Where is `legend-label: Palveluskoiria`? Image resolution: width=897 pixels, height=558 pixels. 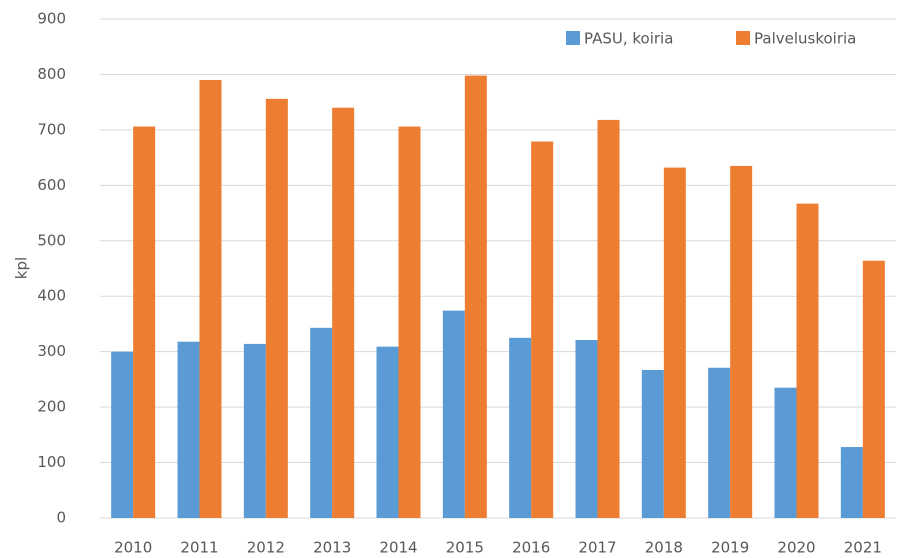 legend-label: Palveluskoiria is located at coordinates (805, 39).